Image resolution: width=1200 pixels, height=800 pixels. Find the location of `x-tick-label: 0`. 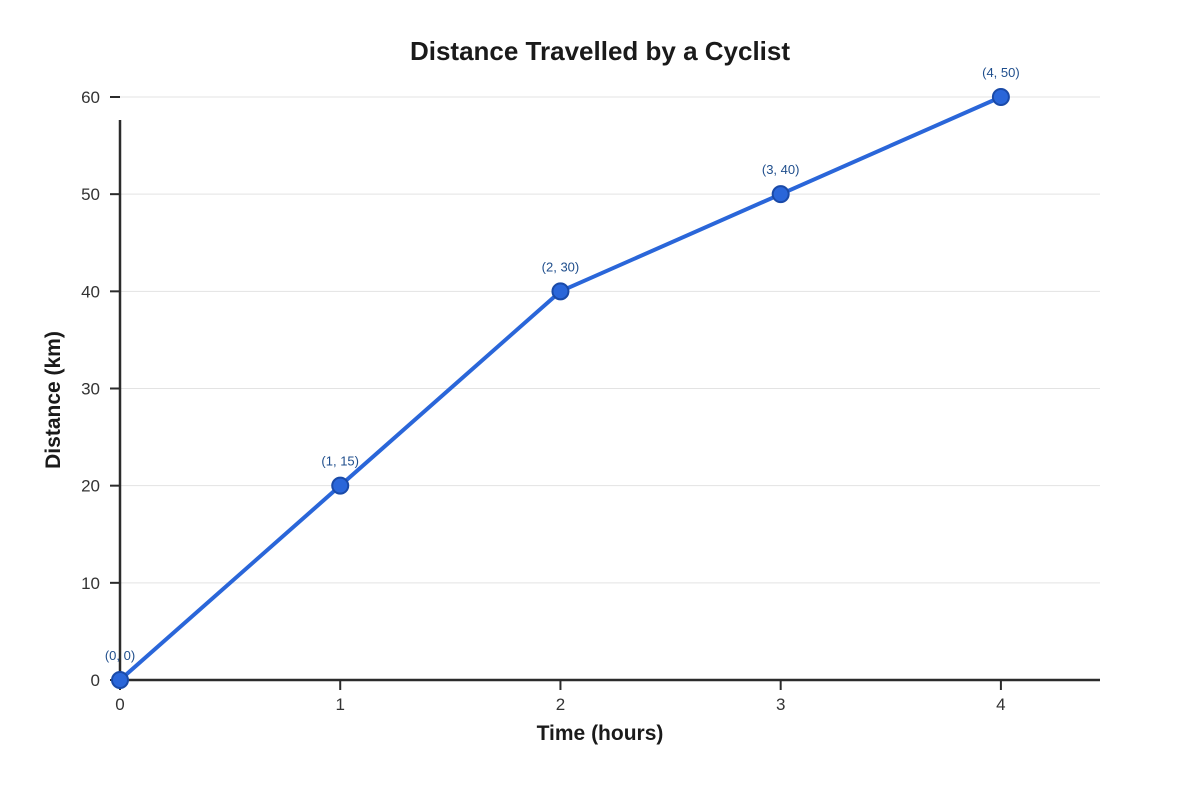

x-tick-label: 0 is located at coordinates (119, 704).